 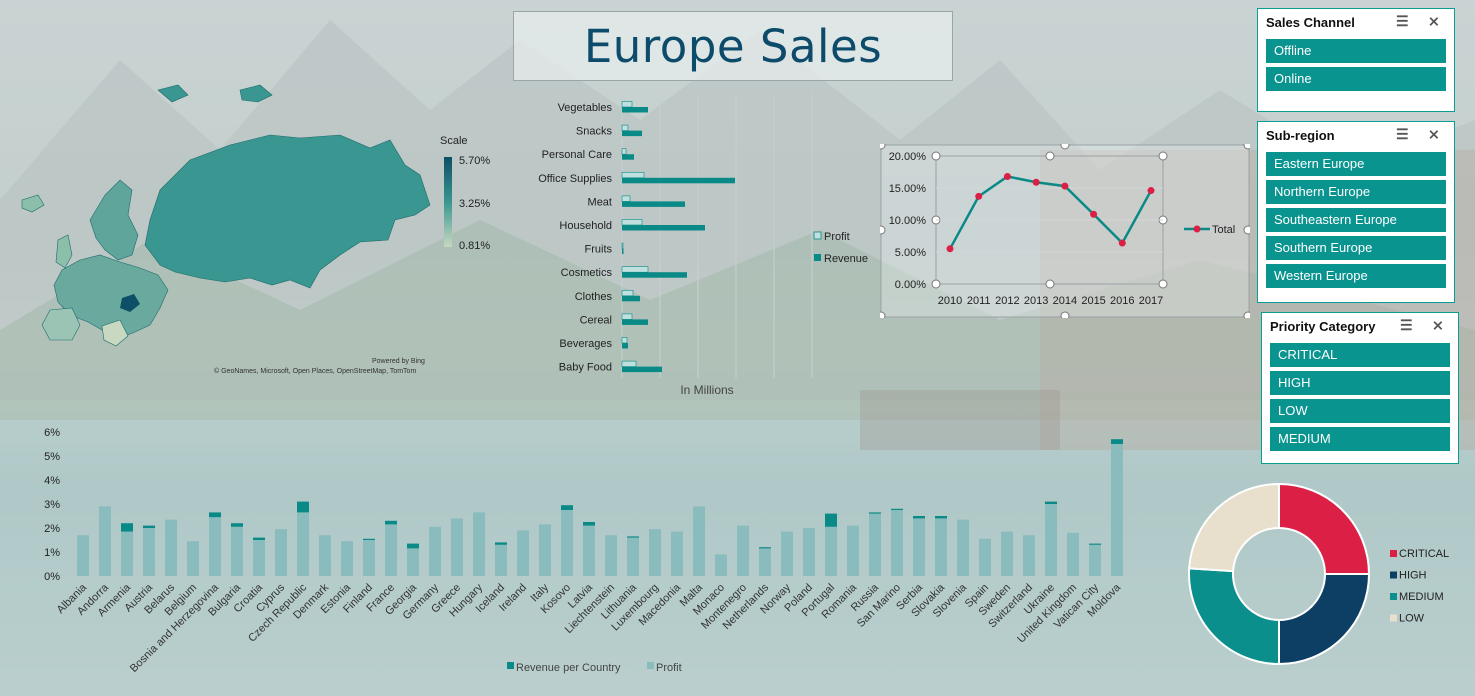 I want to click on category-label: Baby Food, so click(x=585, y=368).